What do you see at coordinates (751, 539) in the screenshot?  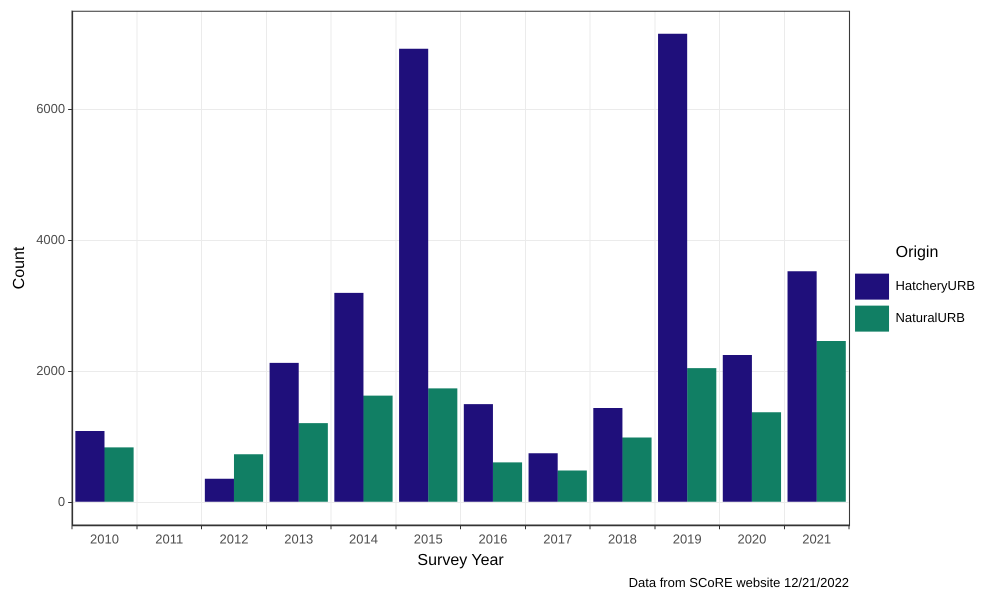 I see `x-tick-label: 2020` at bounding box center [751, 539].